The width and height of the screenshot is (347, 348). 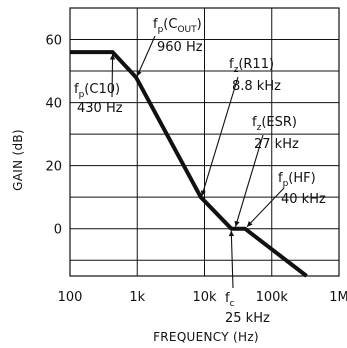 What do you see at coordinates (247, 318) in the screenshot?
I see `annotation-value-fc: 25 kHz` at bounding box center [247, 318].